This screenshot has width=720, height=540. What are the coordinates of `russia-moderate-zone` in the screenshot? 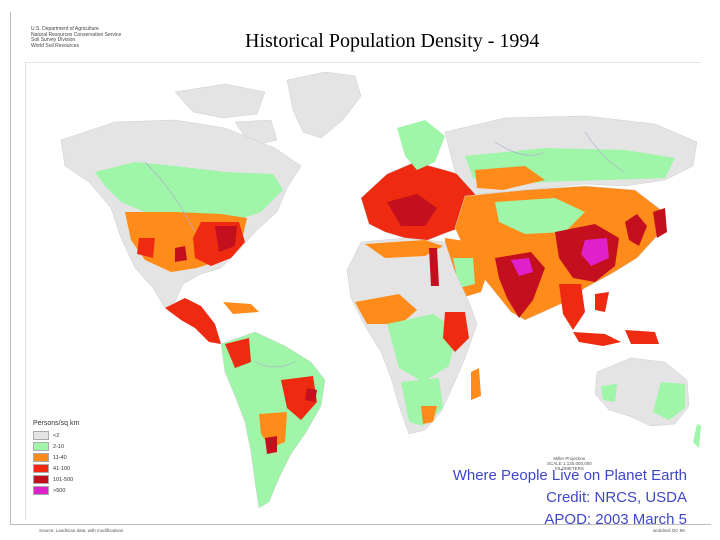 It's located at (510, 178).